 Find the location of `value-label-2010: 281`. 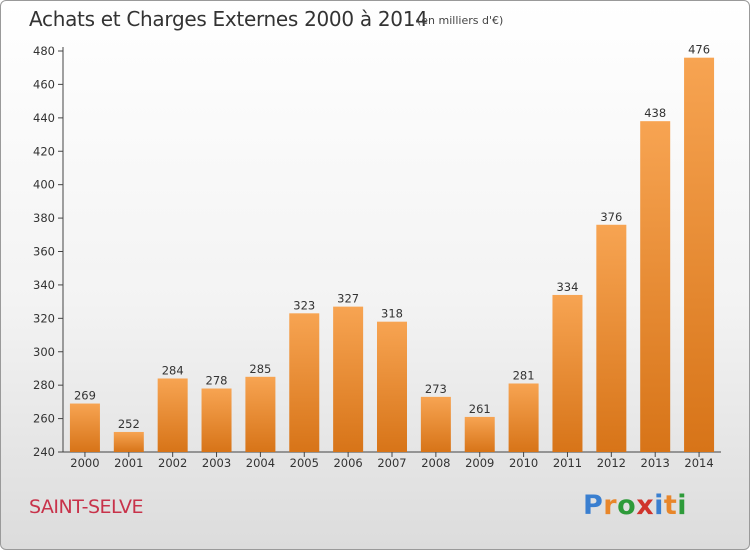

value-label-2010: 281 is located at coordinates (524, 375).